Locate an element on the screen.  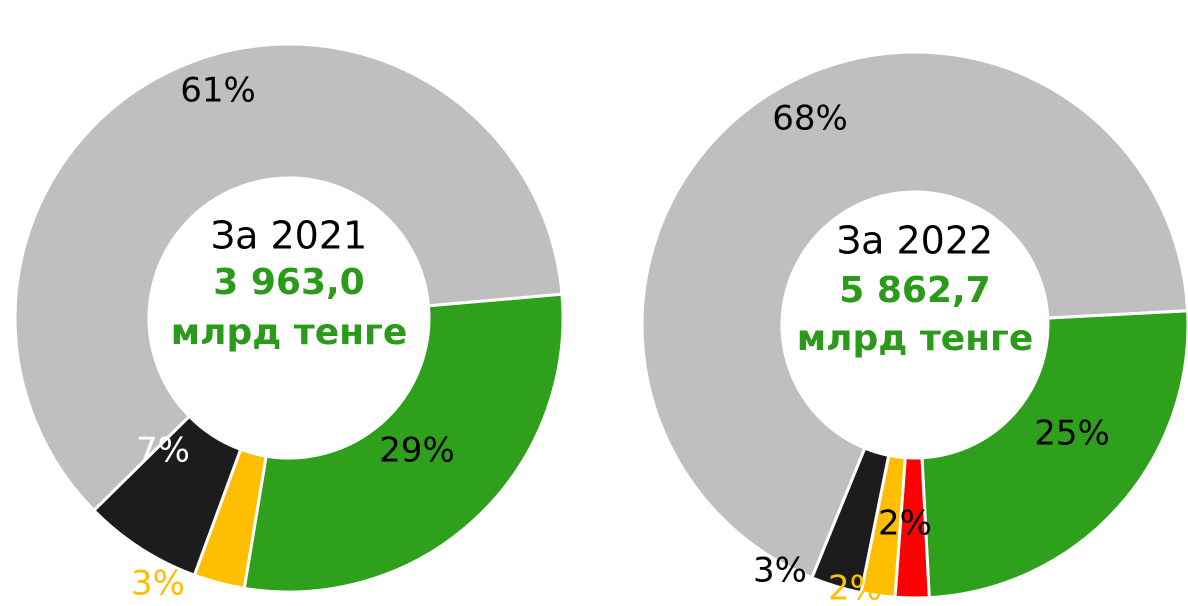
center-title: За 2021 is located at coordinates (289, 236).